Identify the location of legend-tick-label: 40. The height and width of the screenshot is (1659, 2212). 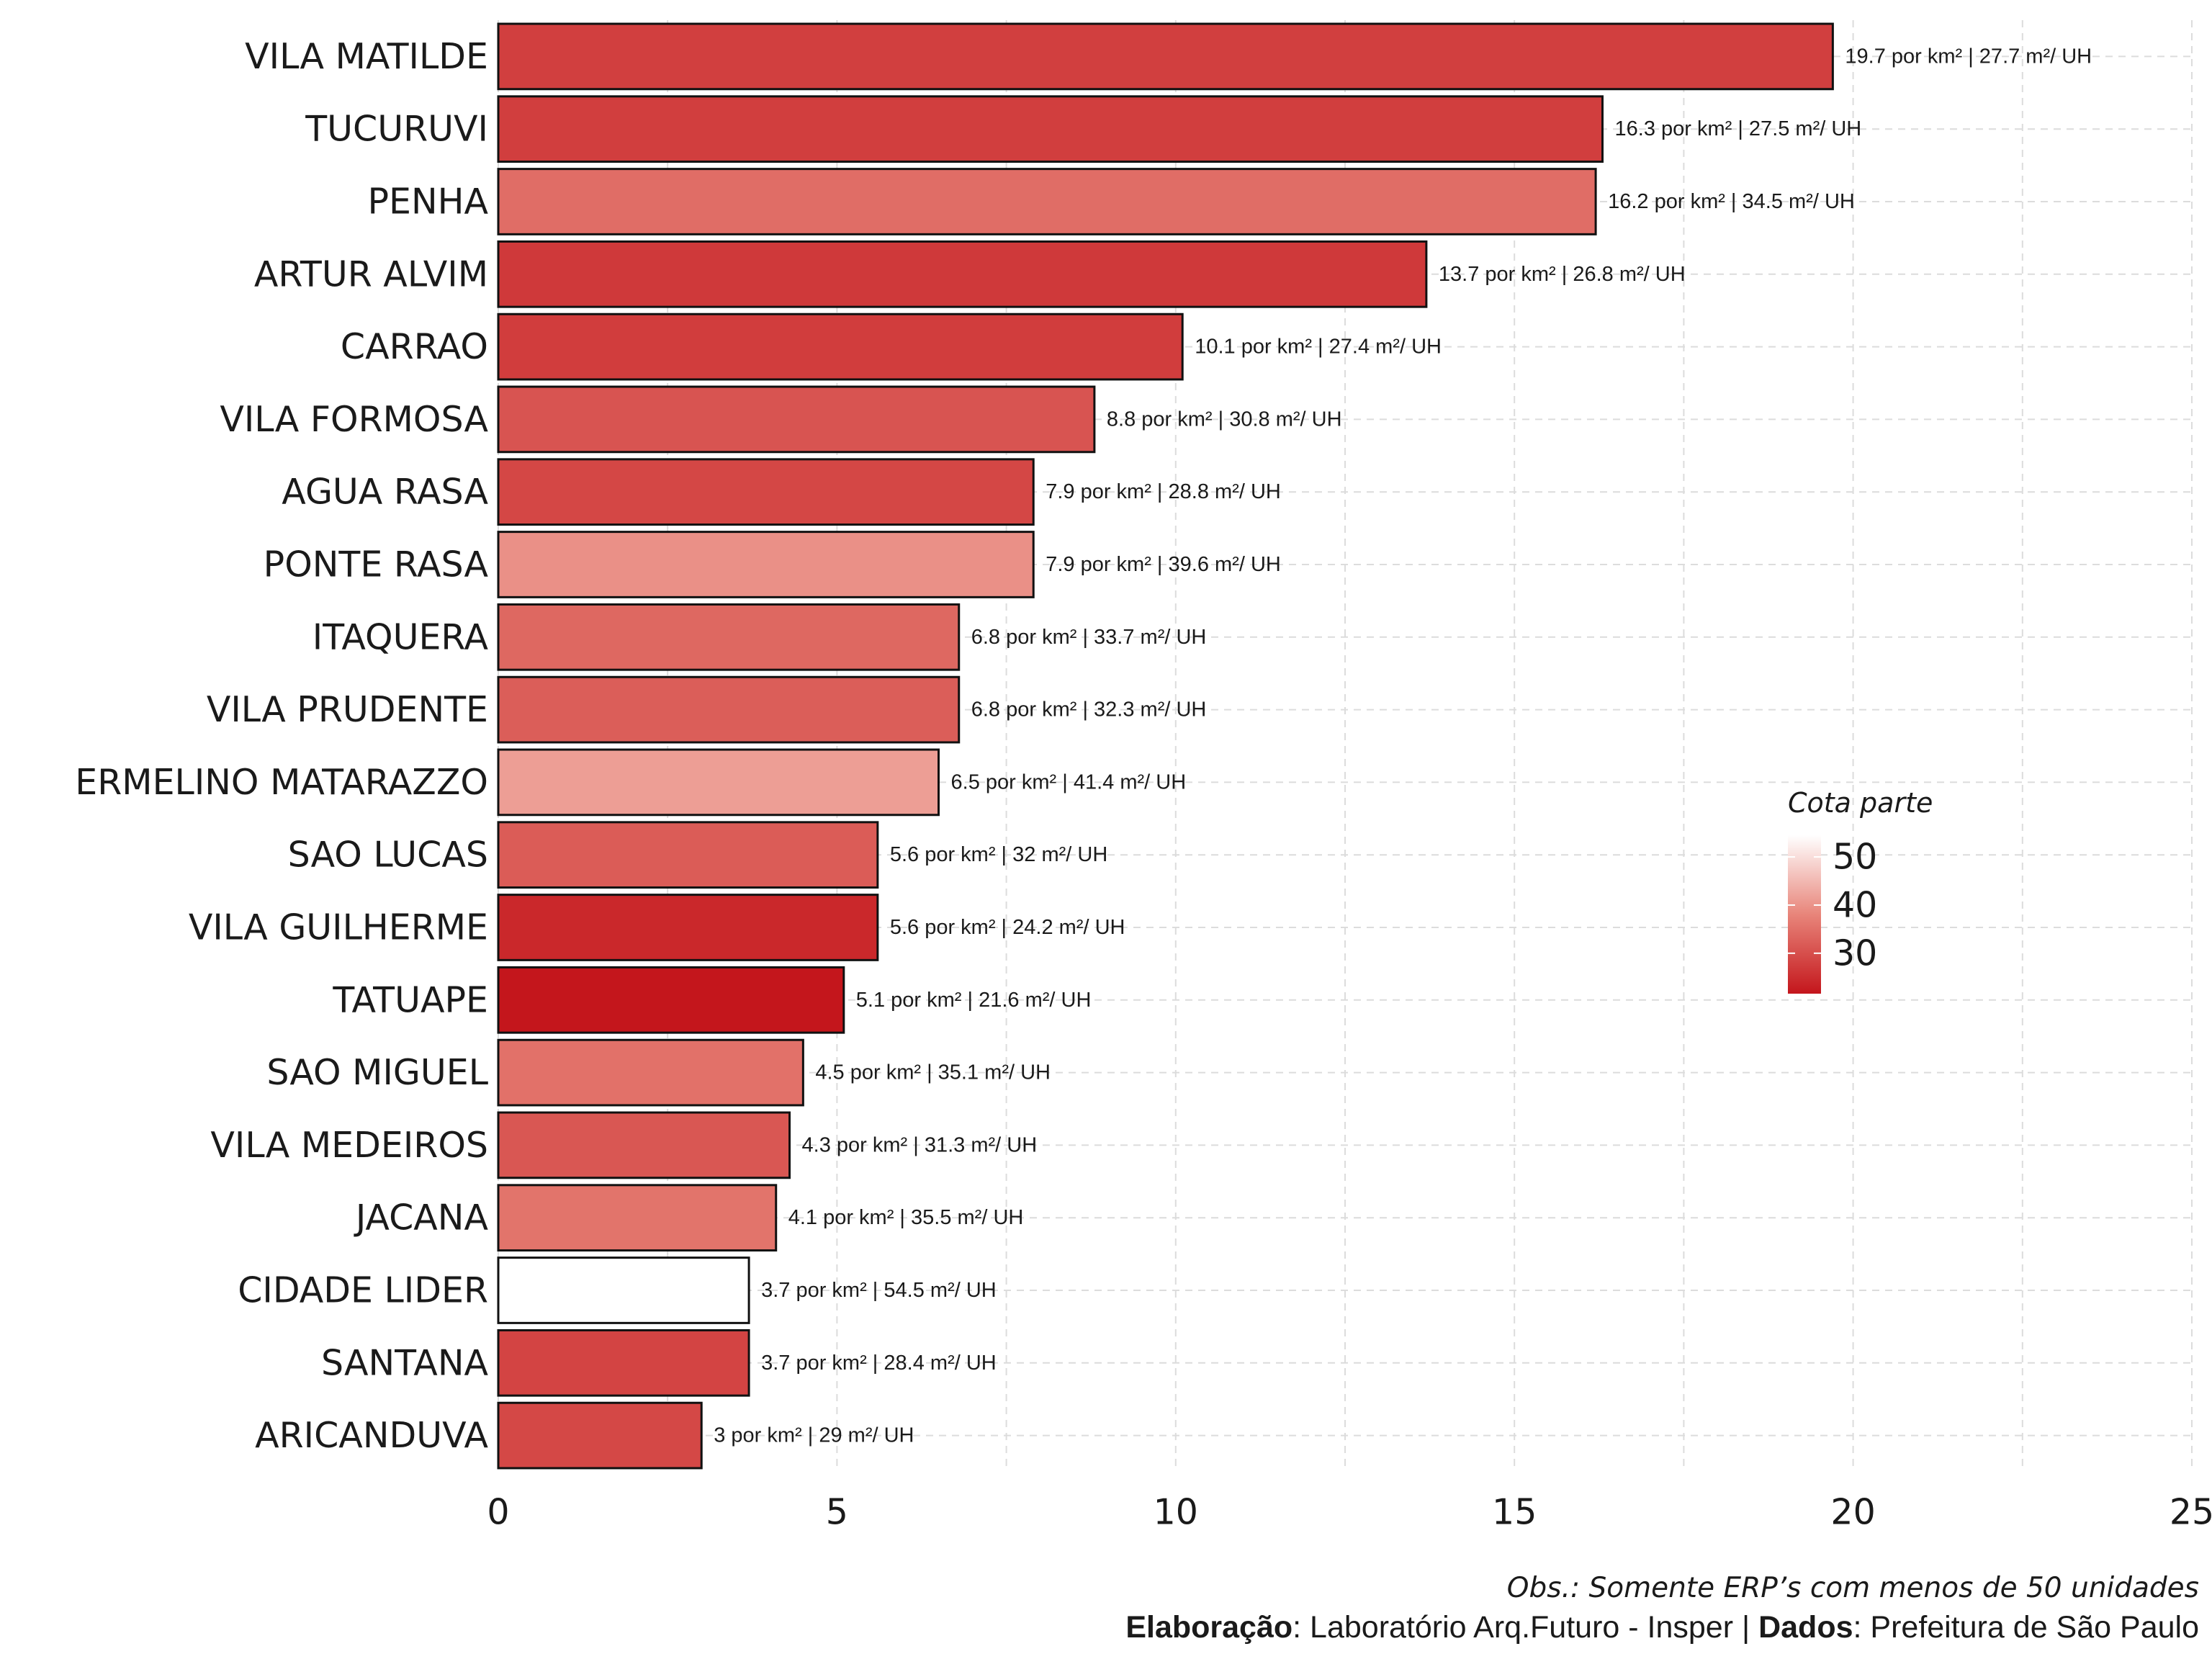
(1855, 904).